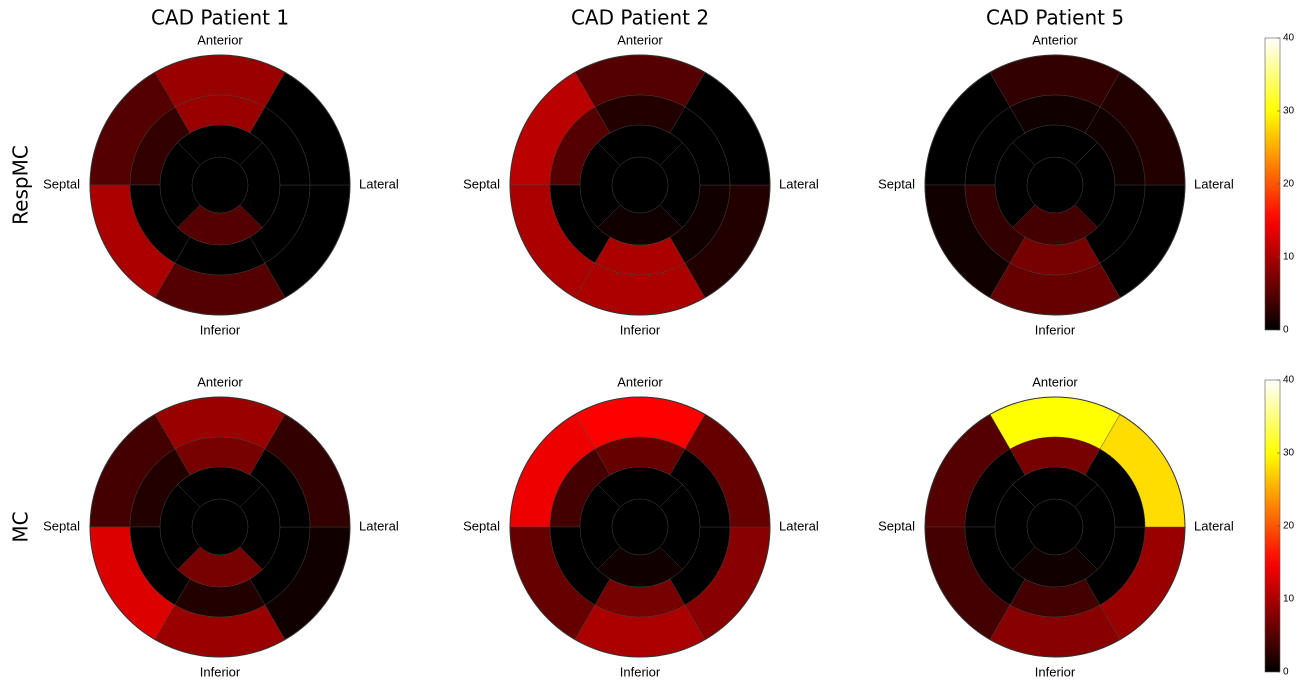 Image resolution: width=1299 pixels, height=683 pixels. Describe the element at coordinates (640, 18) in the screenshot. I see `column-title: CAD Patient 2` at that location.